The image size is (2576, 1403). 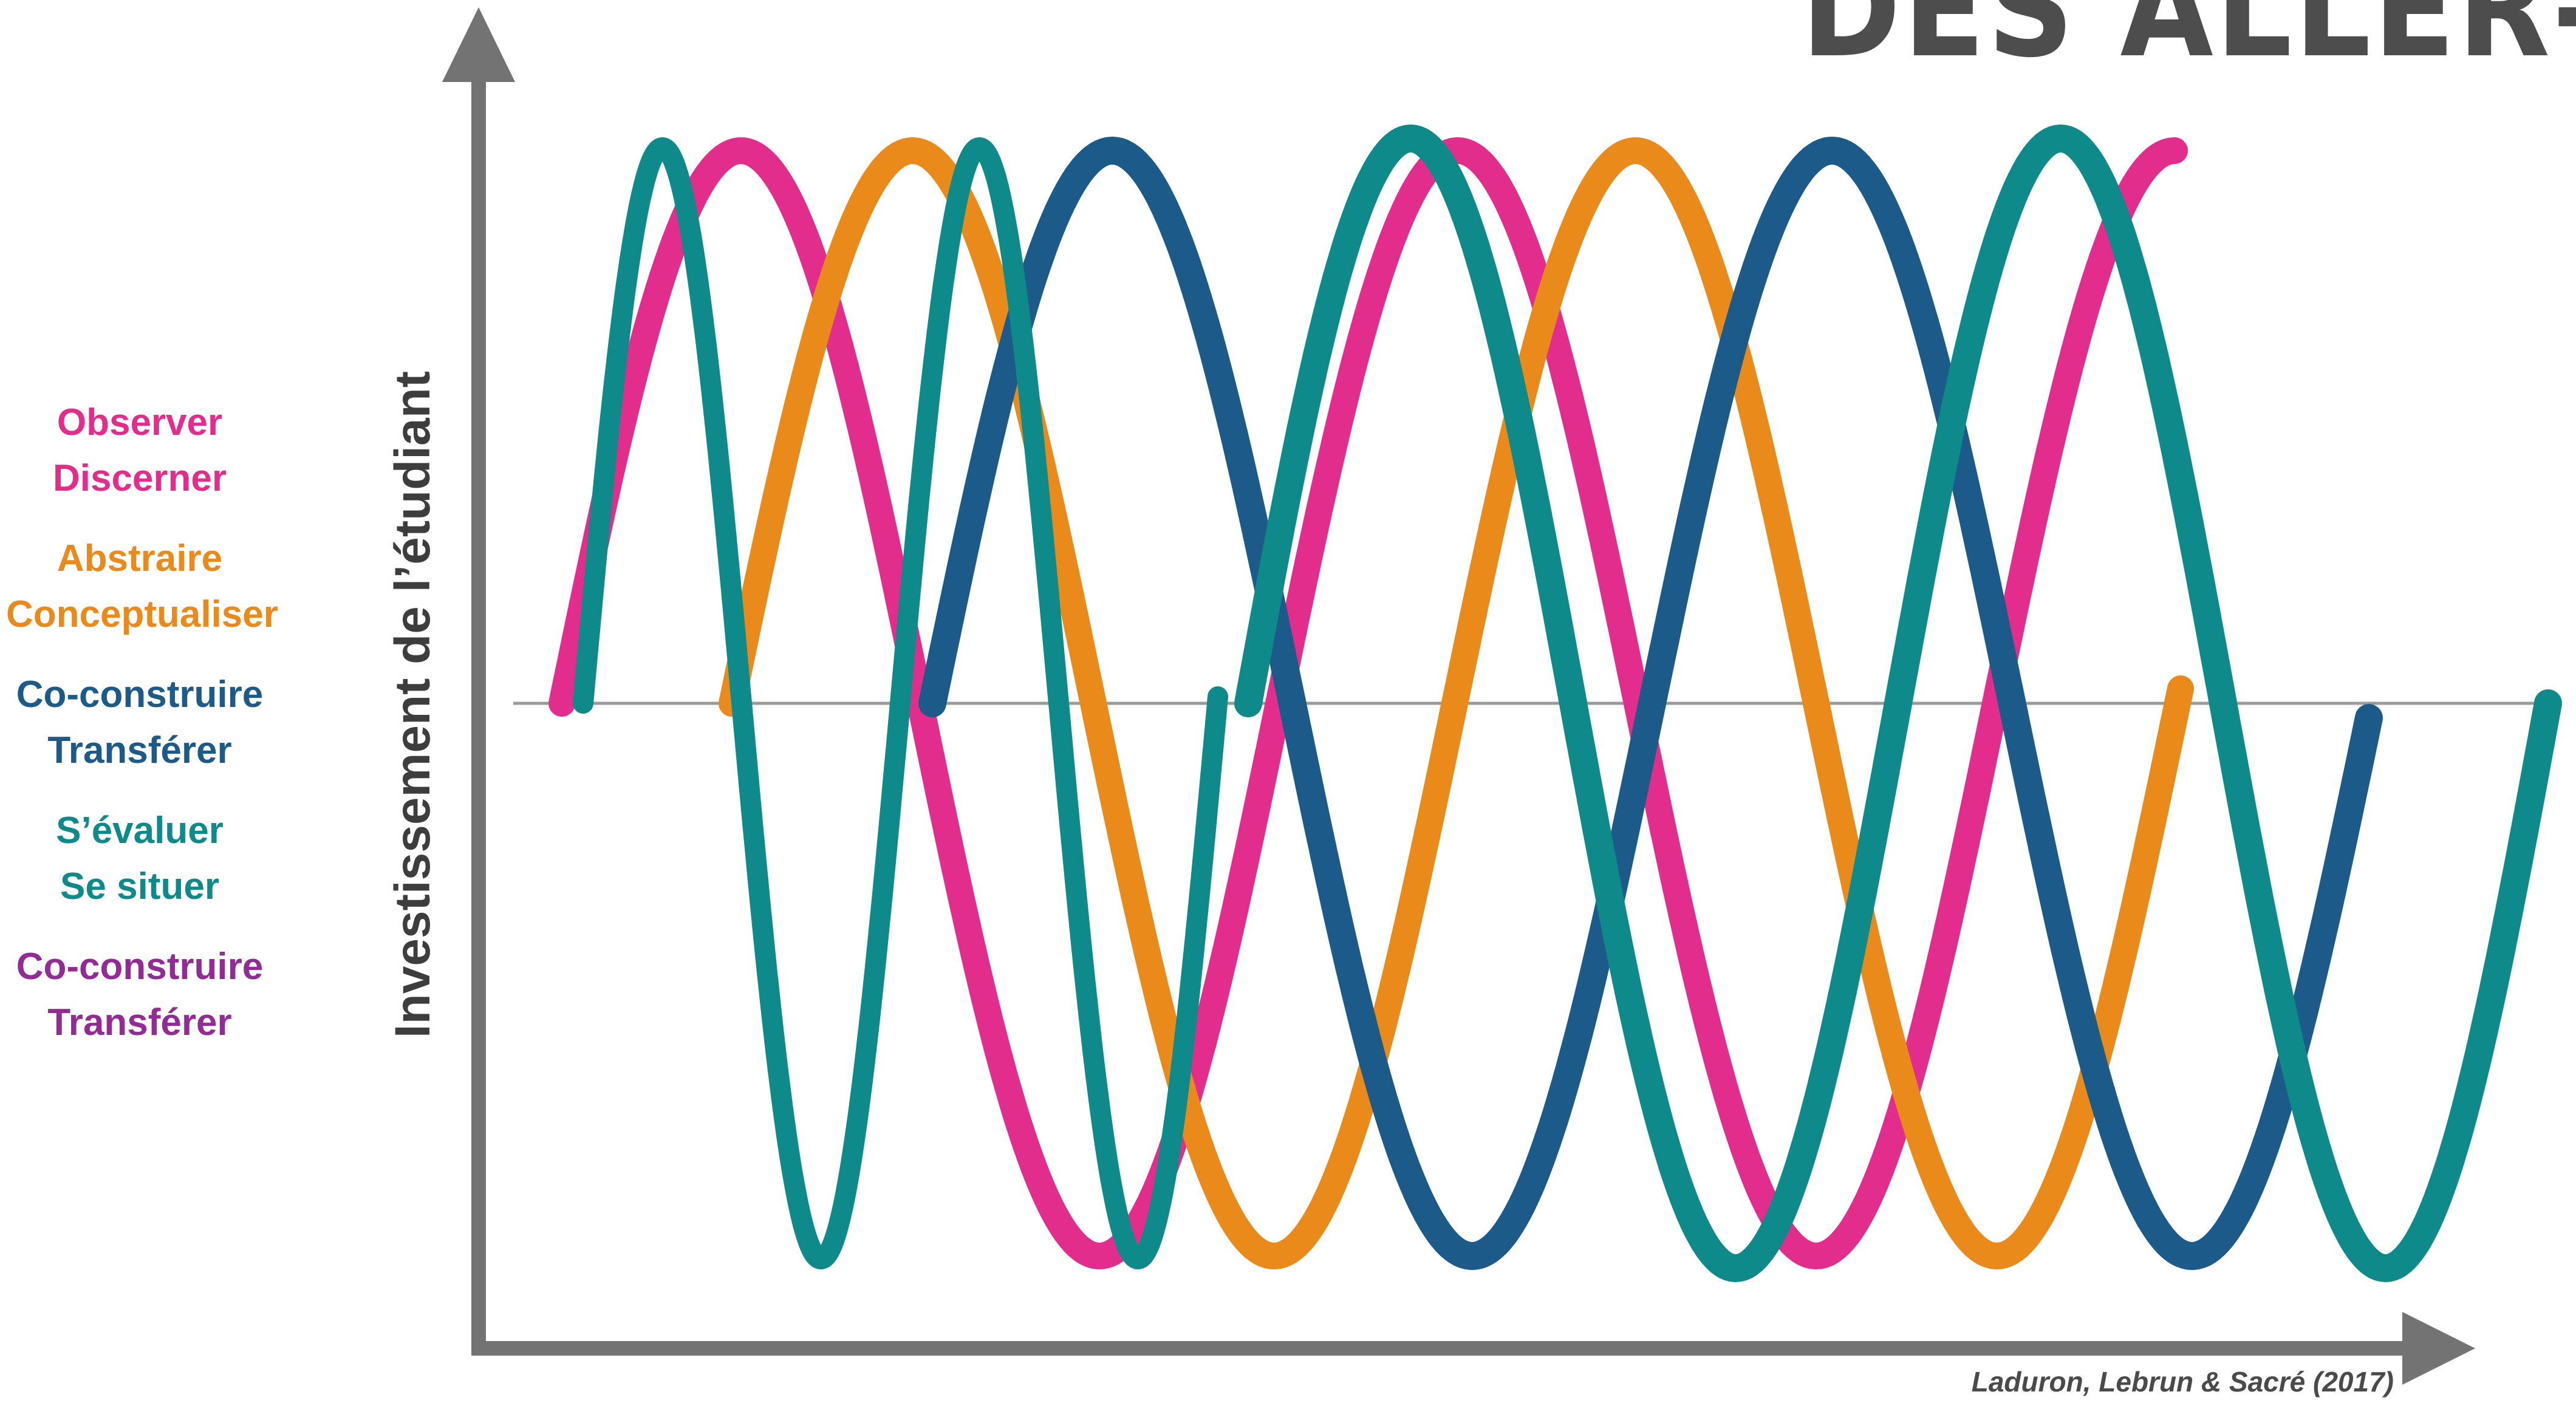 I want to click on legend-label: Observer, so click(x=139, y=422).